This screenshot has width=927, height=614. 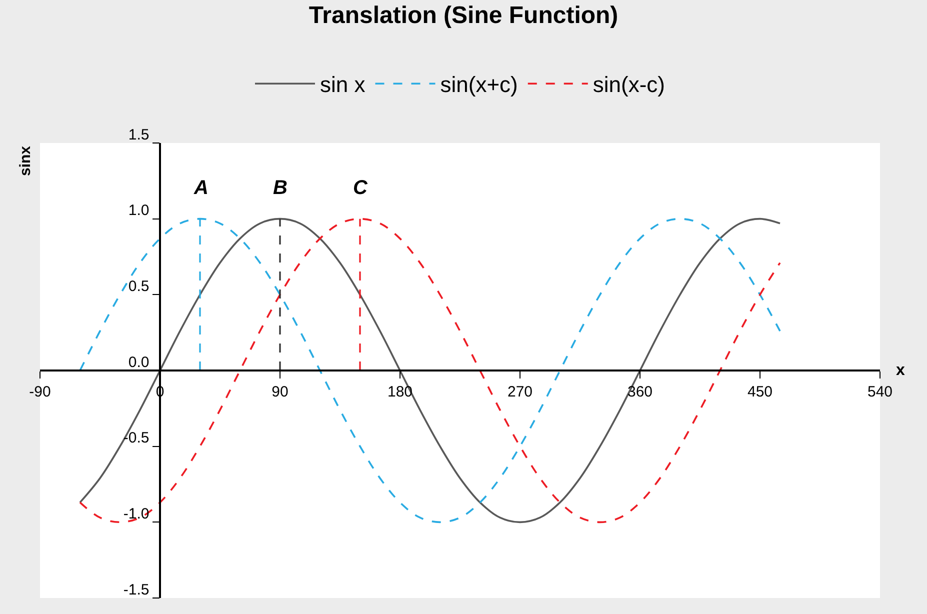 What do you see at coordinates (200, 188) in the screenshot?
I see `annotation: A` at bounding box center [200, 188].